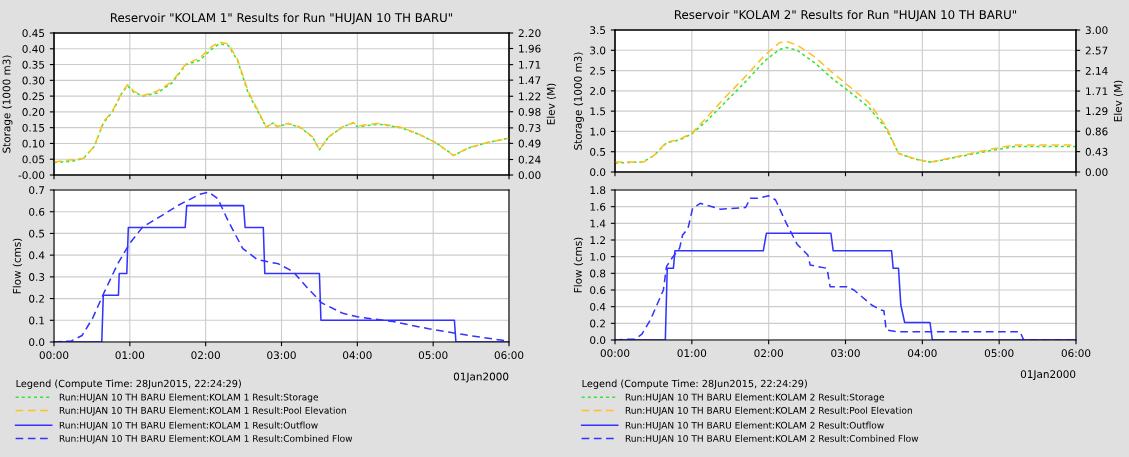 The image size is (1129, 457). What do you see at coordinates (33, 112) in the screenshot?
I see `y-tick-label: 0.20` at bounding box center [33, 112].